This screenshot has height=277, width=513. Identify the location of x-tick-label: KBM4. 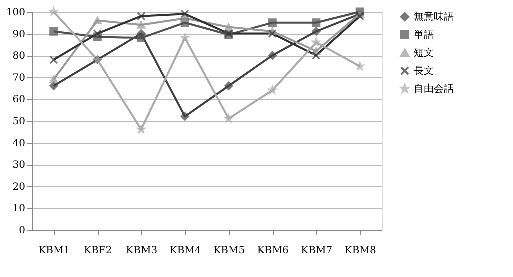
(186, 251).